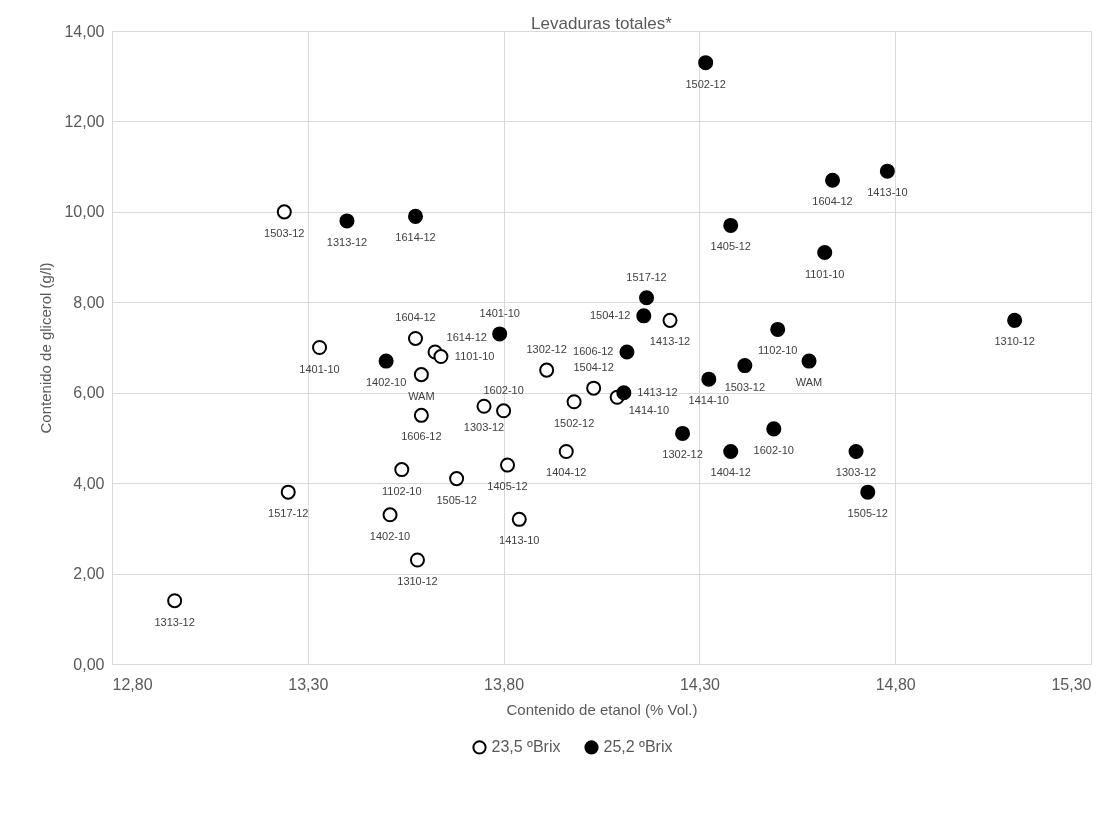  I want to click on y-tick-label: 14,00, so click(84, 31).